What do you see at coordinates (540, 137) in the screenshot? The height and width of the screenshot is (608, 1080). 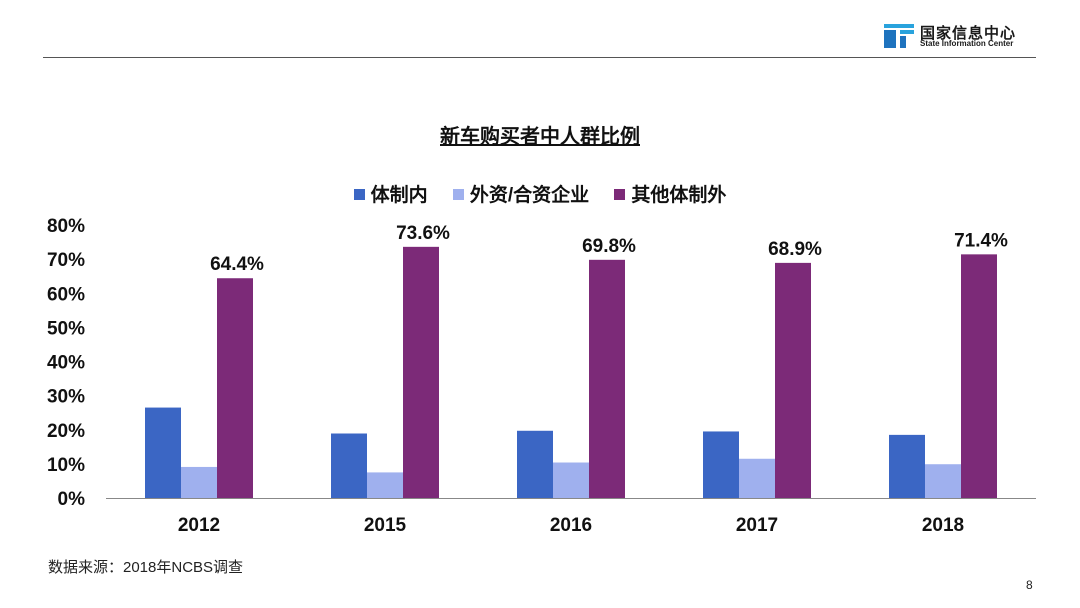 I see `chart-title: 新车购买者中人群比例` at bounding box center [540, 137].